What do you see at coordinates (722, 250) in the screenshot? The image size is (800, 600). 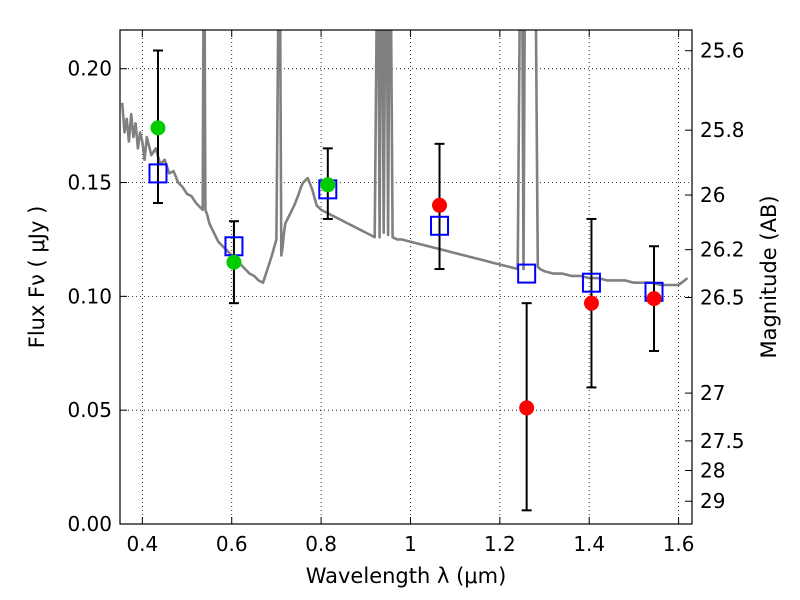 I see `right-tick-label: 26.2` at bounding box center [722, 250].